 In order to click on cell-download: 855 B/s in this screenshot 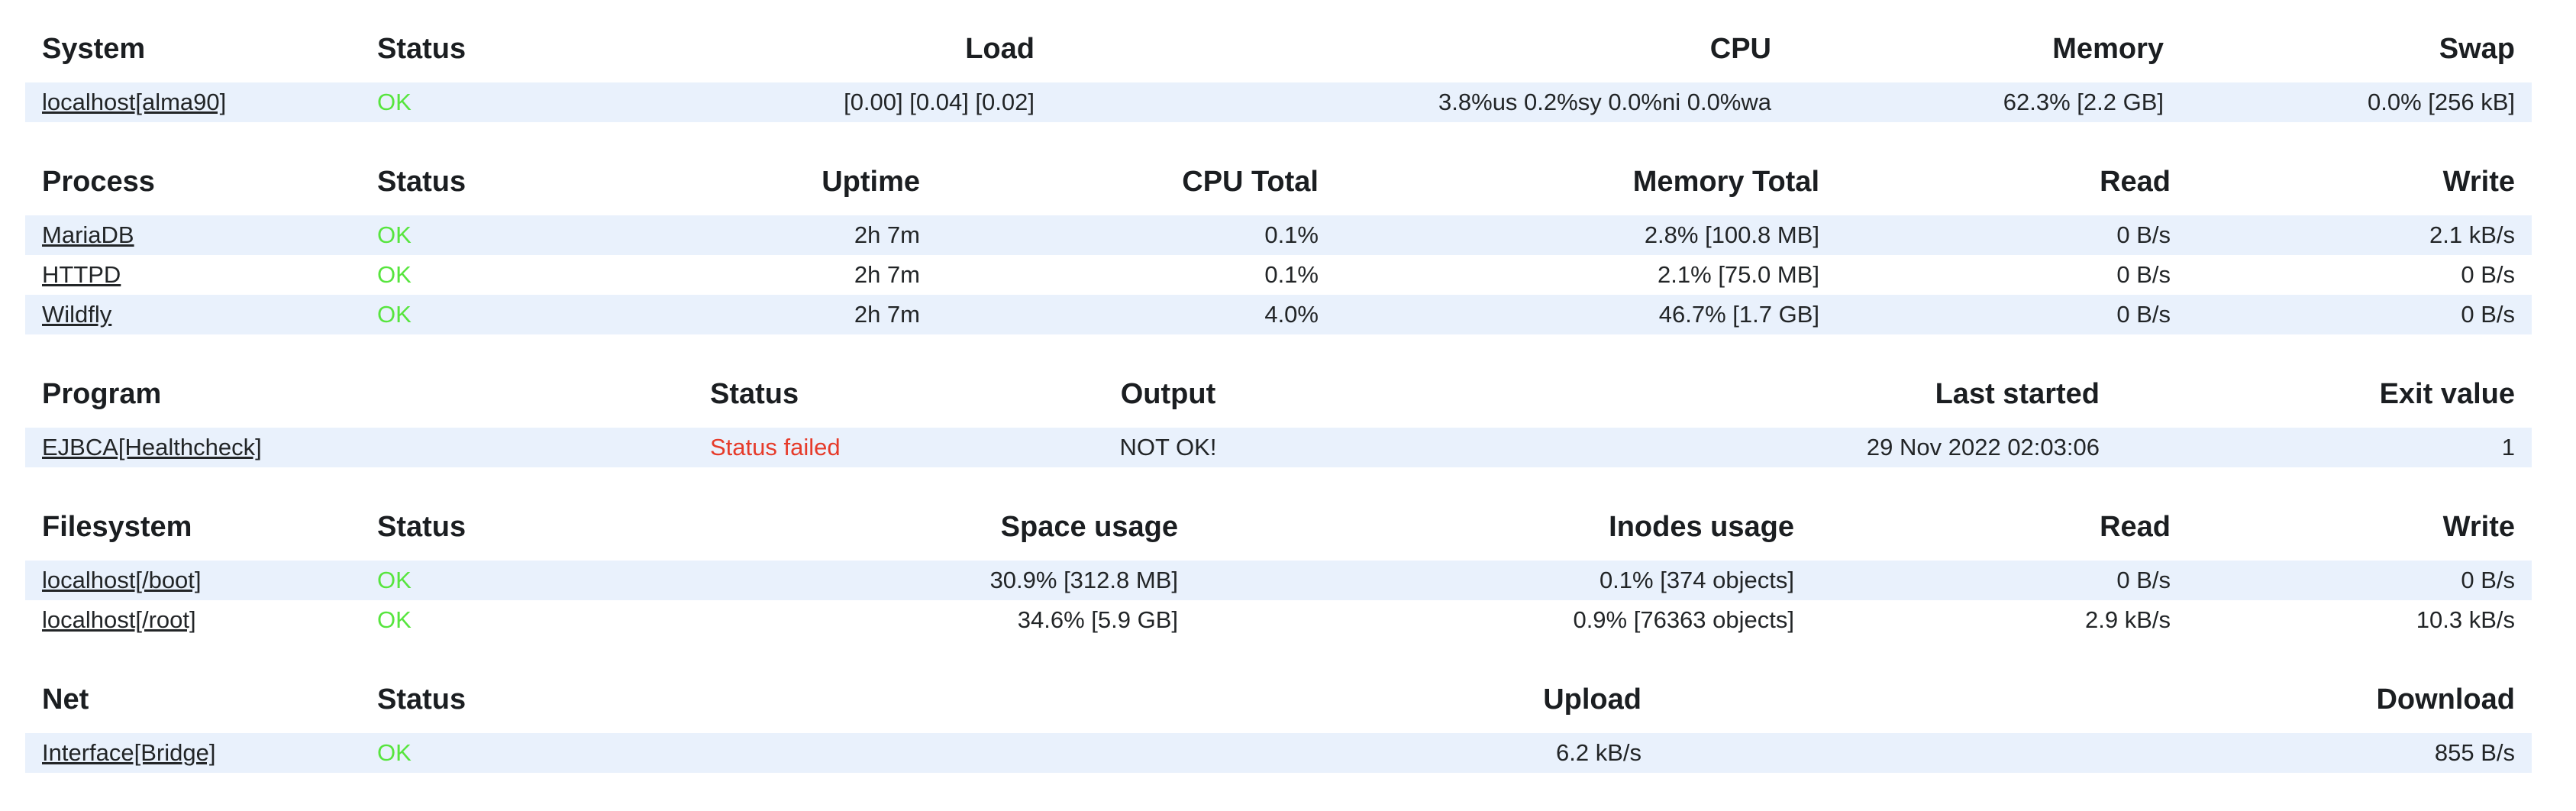, I will do `click(2086, 753)`.